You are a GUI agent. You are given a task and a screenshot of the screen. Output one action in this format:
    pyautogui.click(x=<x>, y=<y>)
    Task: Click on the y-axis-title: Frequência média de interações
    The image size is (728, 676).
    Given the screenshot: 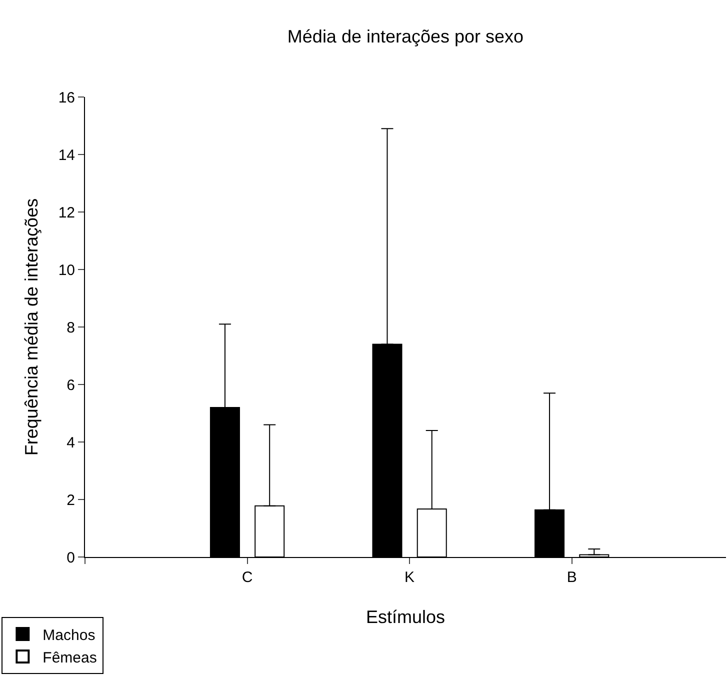 What is the action you would take?
    pyautogui.click(x=32, y=327)
    